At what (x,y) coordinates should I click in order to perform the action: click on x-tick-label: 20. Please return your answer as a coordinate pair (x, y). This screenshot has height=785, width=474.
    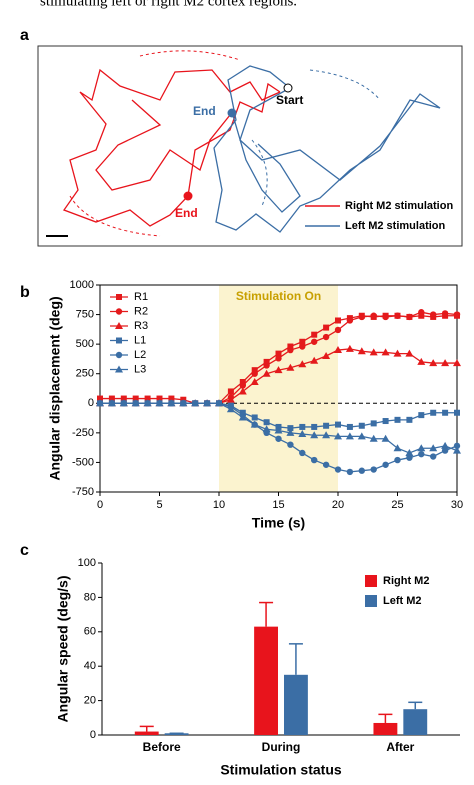
    Looking at the image, I should click on (338, 505).